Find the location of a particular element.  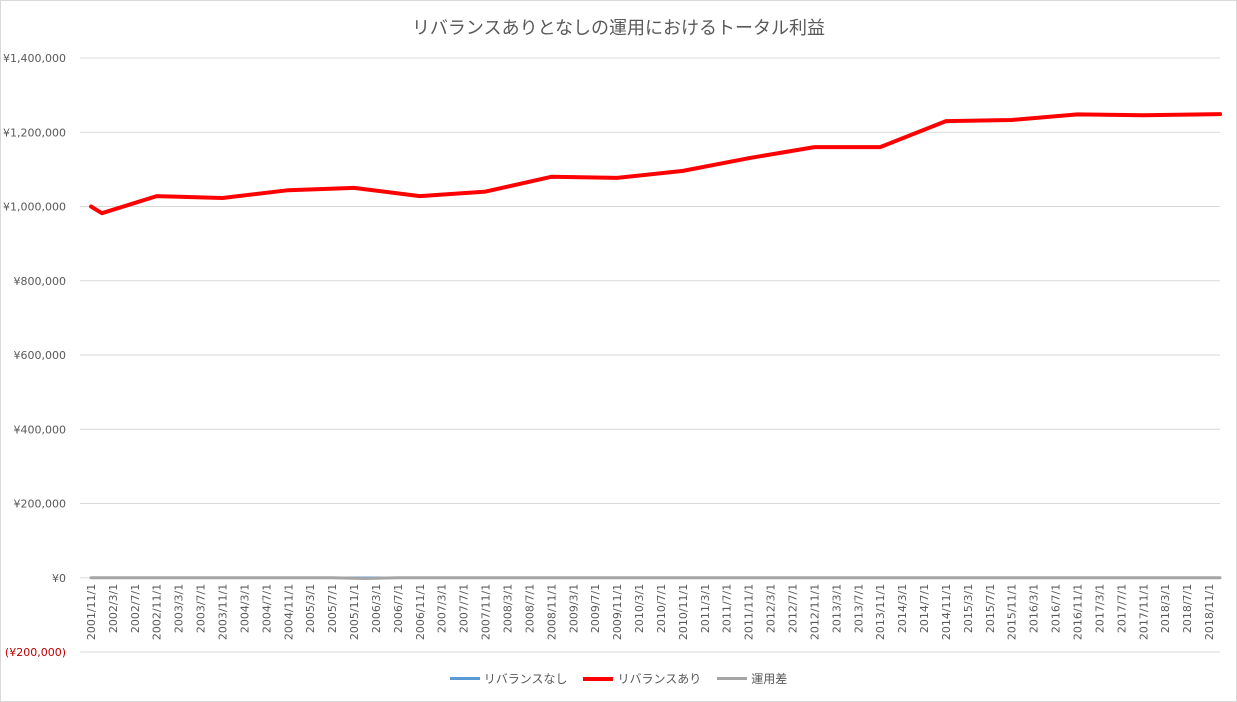

x-tick-label: 2013/3/1 is located at coordinates (836, 608).